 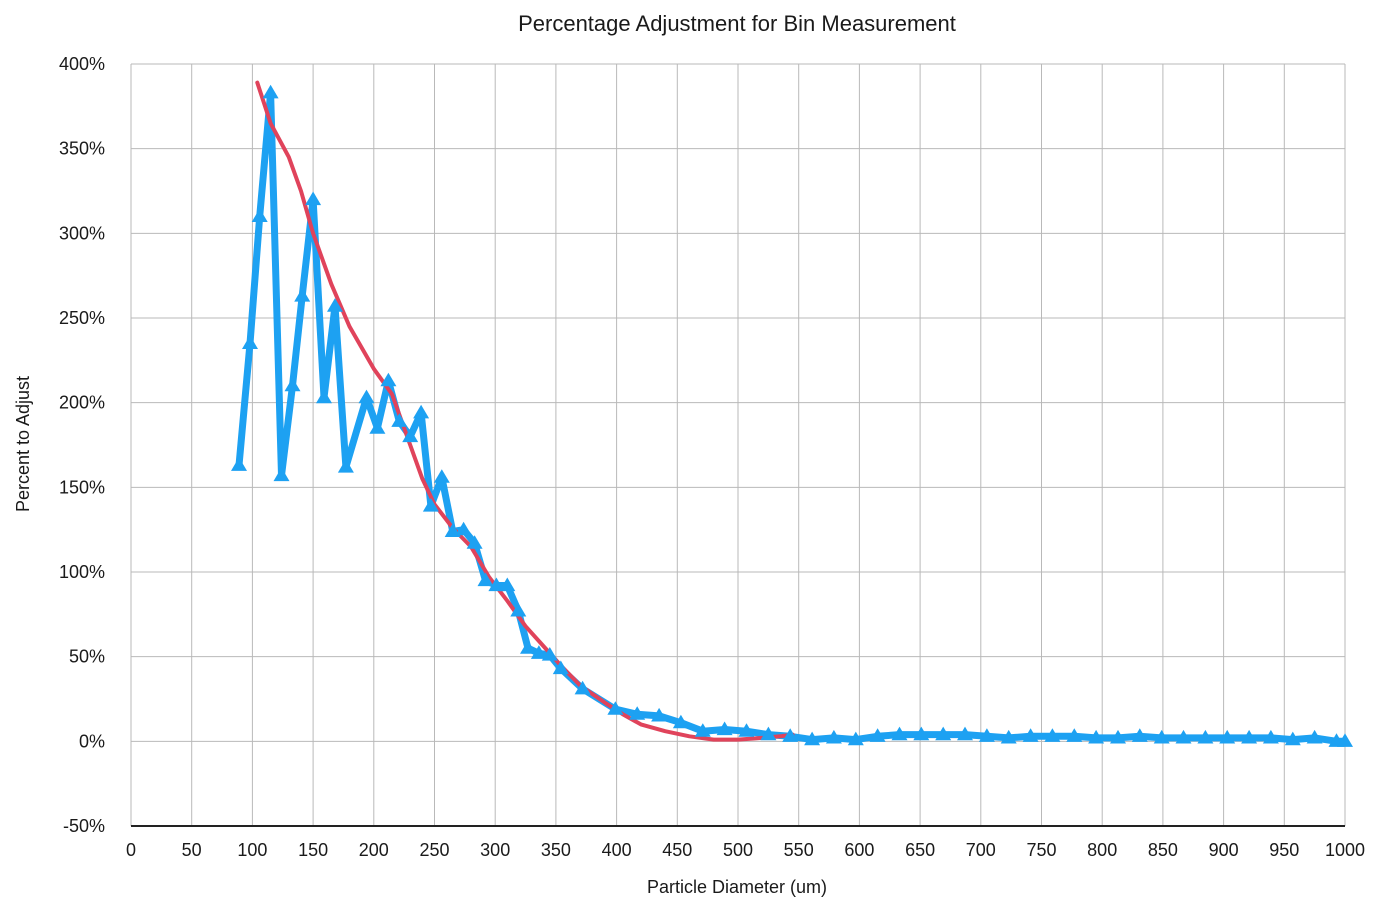 What do you see at coordinates (82, 487) in the screenshot?
I see `y-tick-label: 150%` at bounding box center [82, 487].